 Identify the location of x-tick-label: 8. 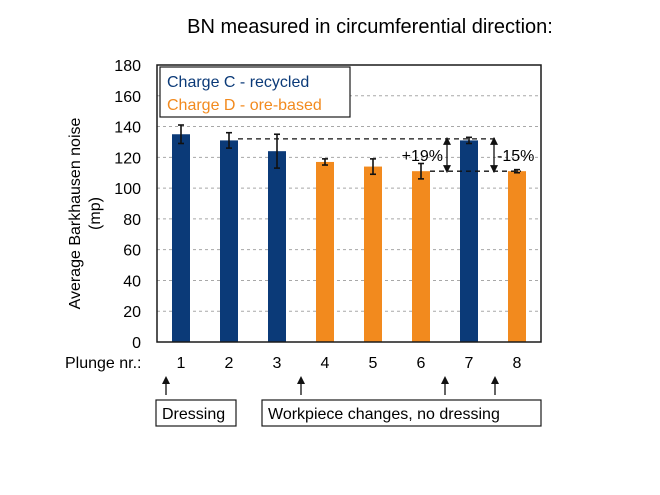
(517, 363).